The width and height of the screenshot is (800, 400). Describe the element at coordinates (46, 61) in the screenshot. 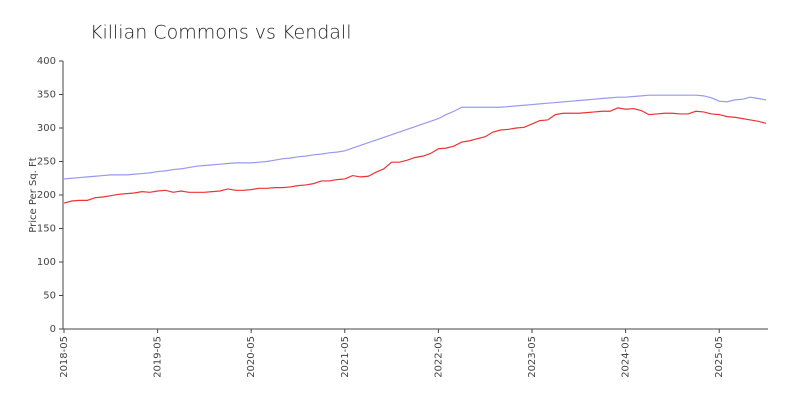

I see `y-tick-label: 400` at that location.